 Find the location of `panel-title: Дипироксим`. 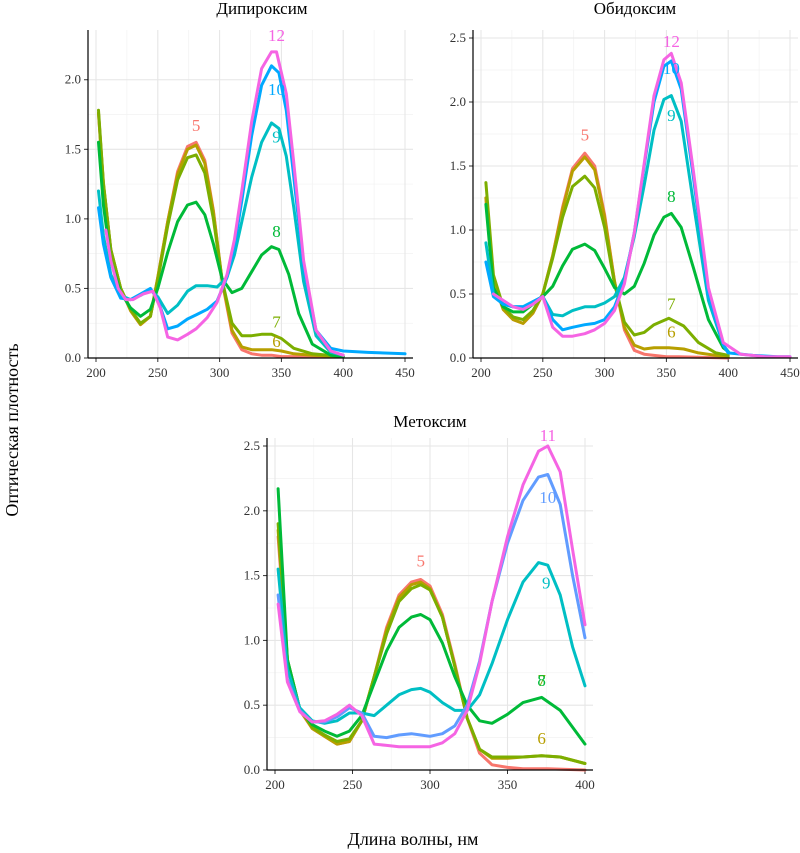

panel-title: Дипироксим is located at coordinates (261, 9).